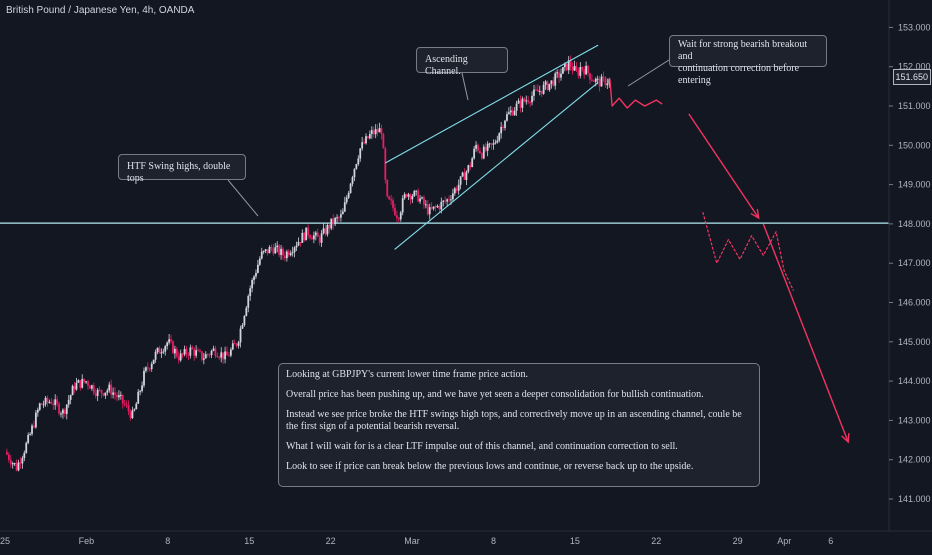  I want to click on callout-leader, so click(243, 198).